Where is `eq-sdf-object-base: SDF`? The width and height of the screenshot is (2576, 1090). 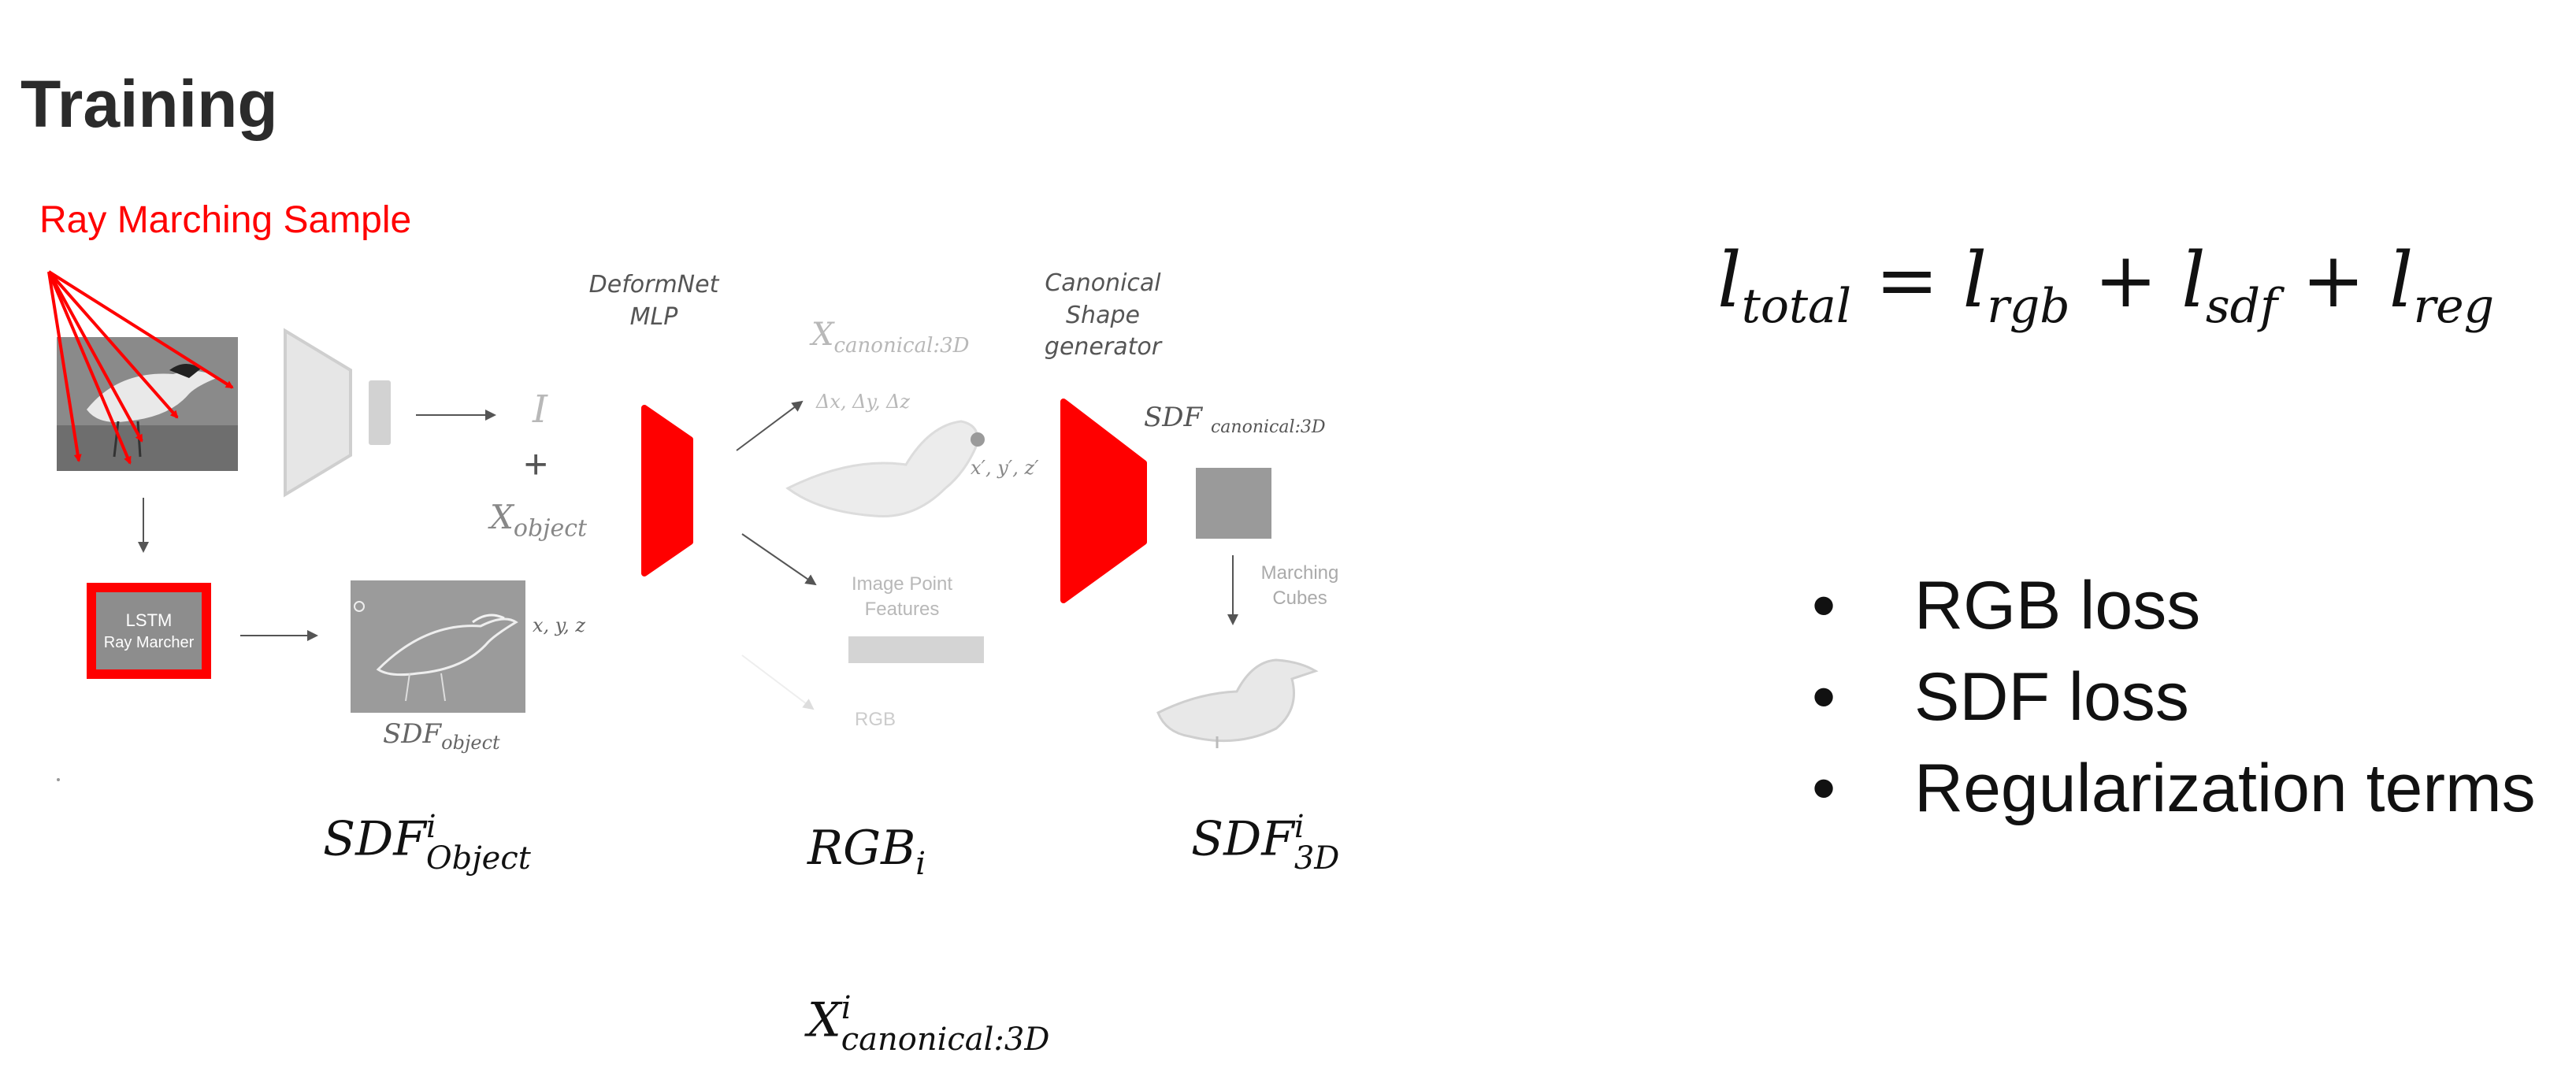 eq-sdf-object-base: SDF is located at coordinates (374, 839).